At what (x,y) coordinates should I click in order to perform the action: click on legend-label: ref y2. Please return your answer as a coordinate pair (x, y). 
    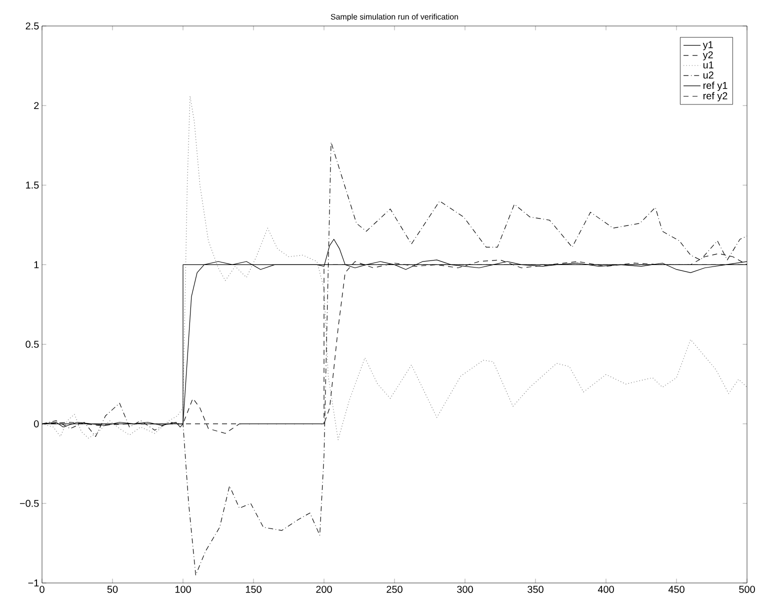
    Looking at the image, I should click on (715, 97).